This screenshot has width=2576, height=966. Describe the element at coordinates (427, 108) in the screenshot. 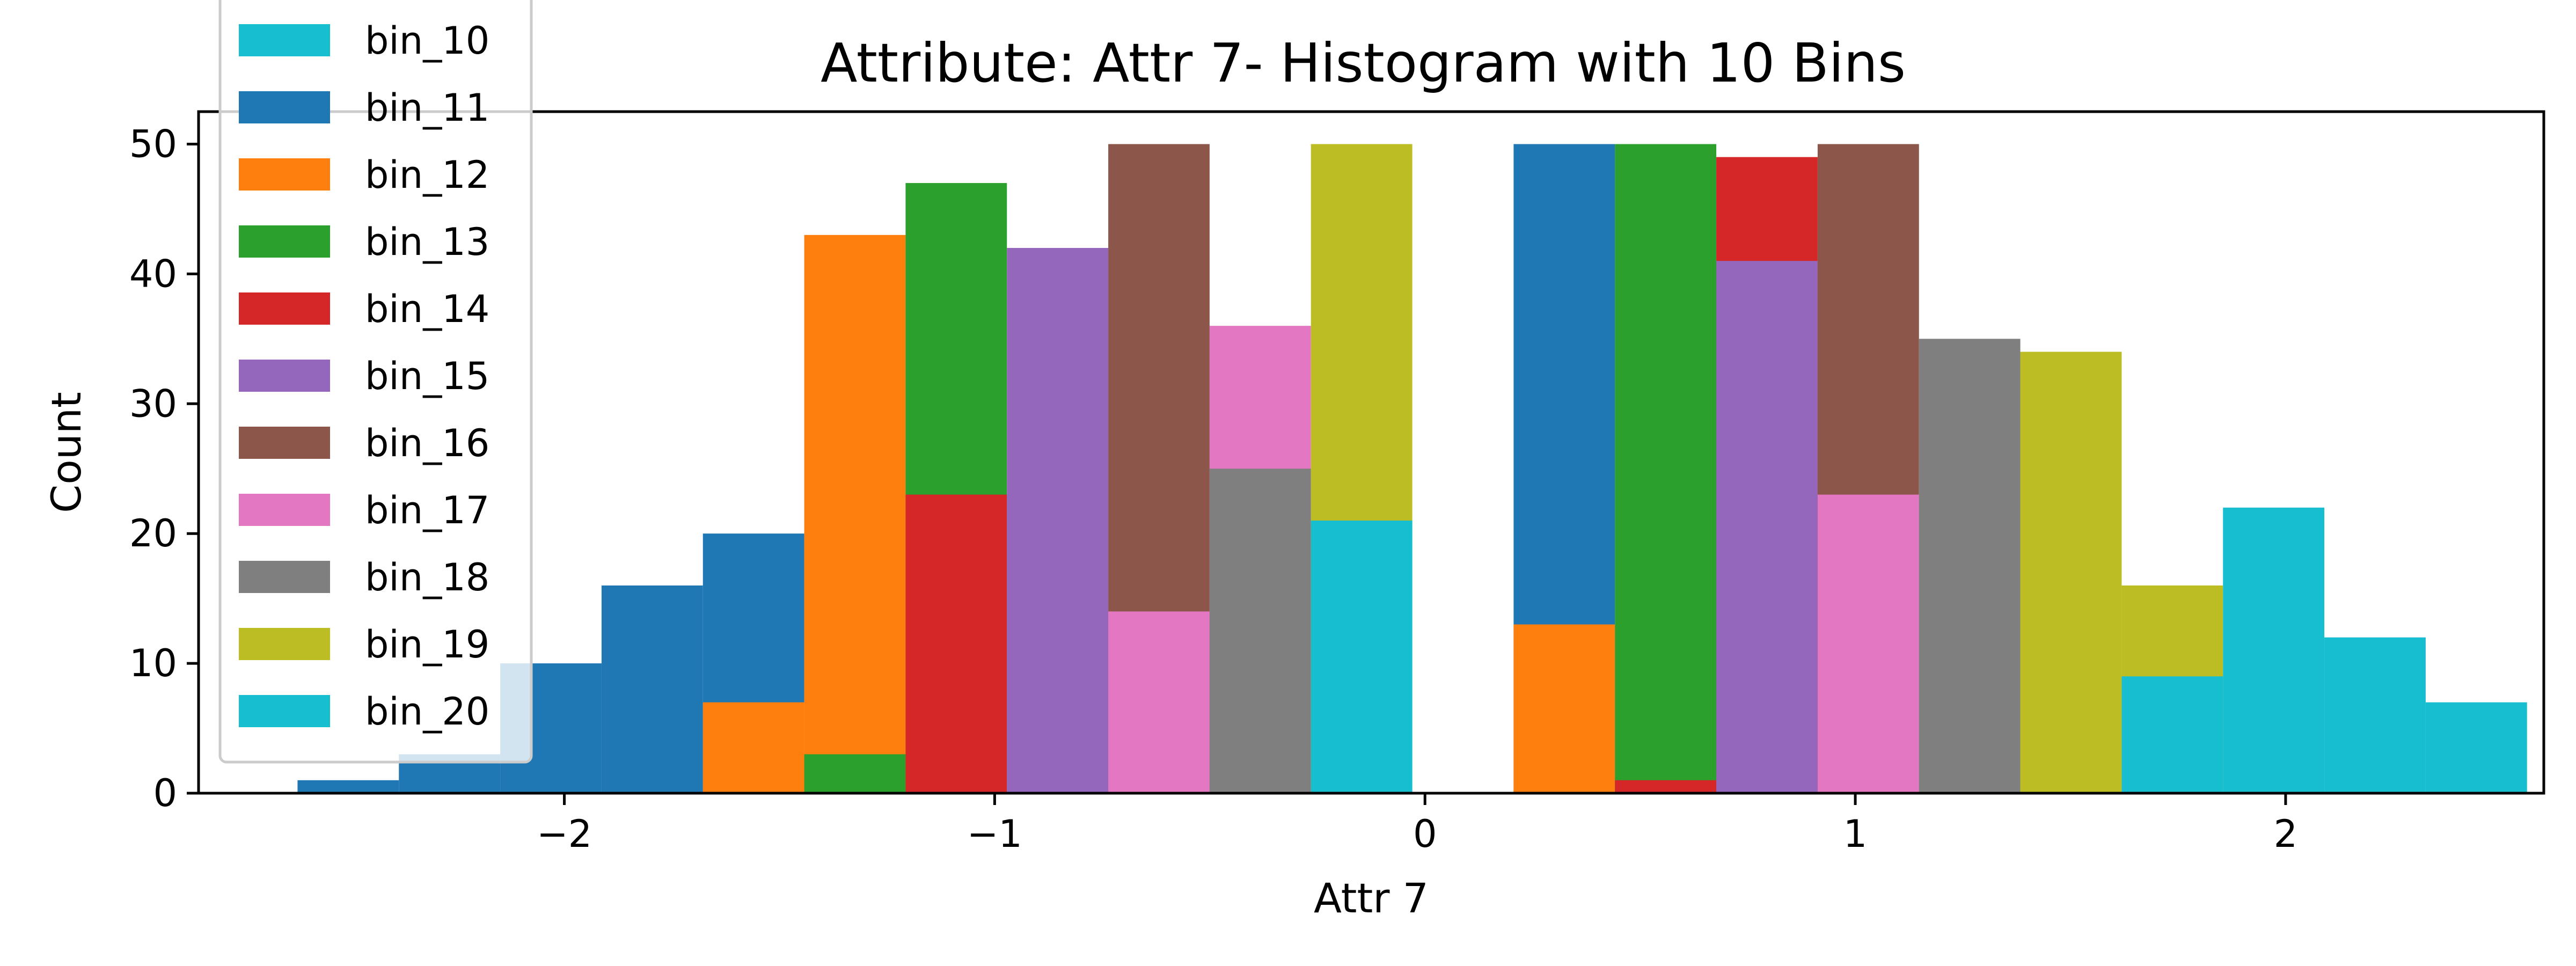

I see `legend-label-bin_11: bin_11` at that location.